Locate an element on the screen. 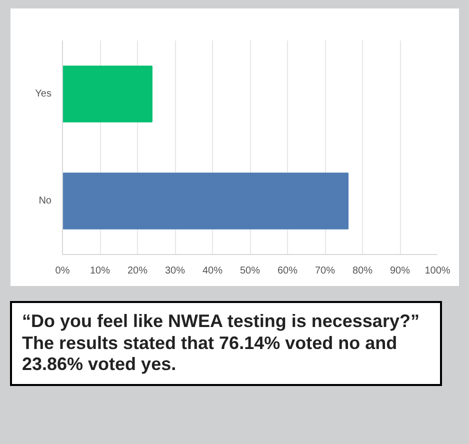 The image size is (469, 444). text: “Do you feel like NWEA testing is necessary?” The results stated that 76.14% voted no and 23.86% voted yes. is located at coordinates (221, 343).